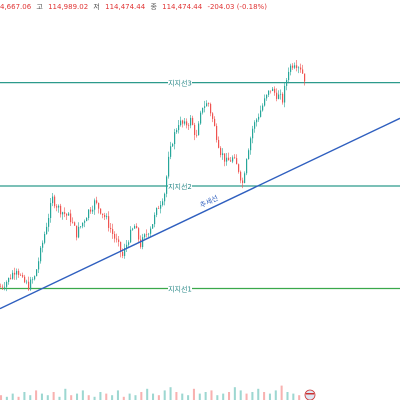 Image resolution: width=400 pixels, height=400 pixels. Describe the element at coordinates (16, 7) in the screenshot. I see `open-value: 4,667.06` at that location.